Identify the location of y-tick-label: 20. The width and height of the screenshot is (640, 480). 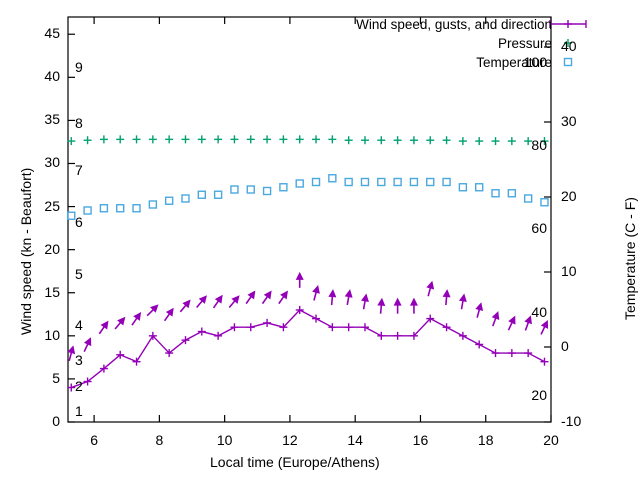
(52, 248).